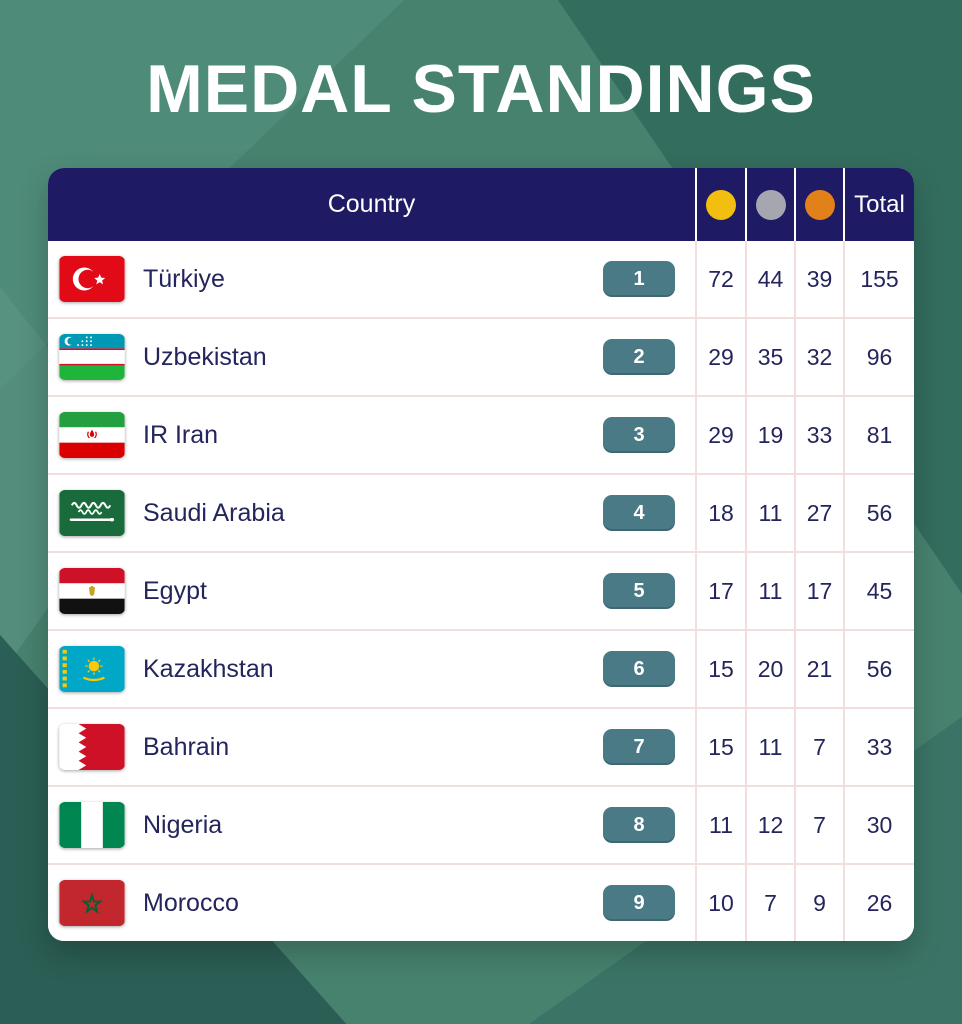 The height and width of the screenshot is (1024, 962). I want to click on gold-count: 72, so click(720, 279).